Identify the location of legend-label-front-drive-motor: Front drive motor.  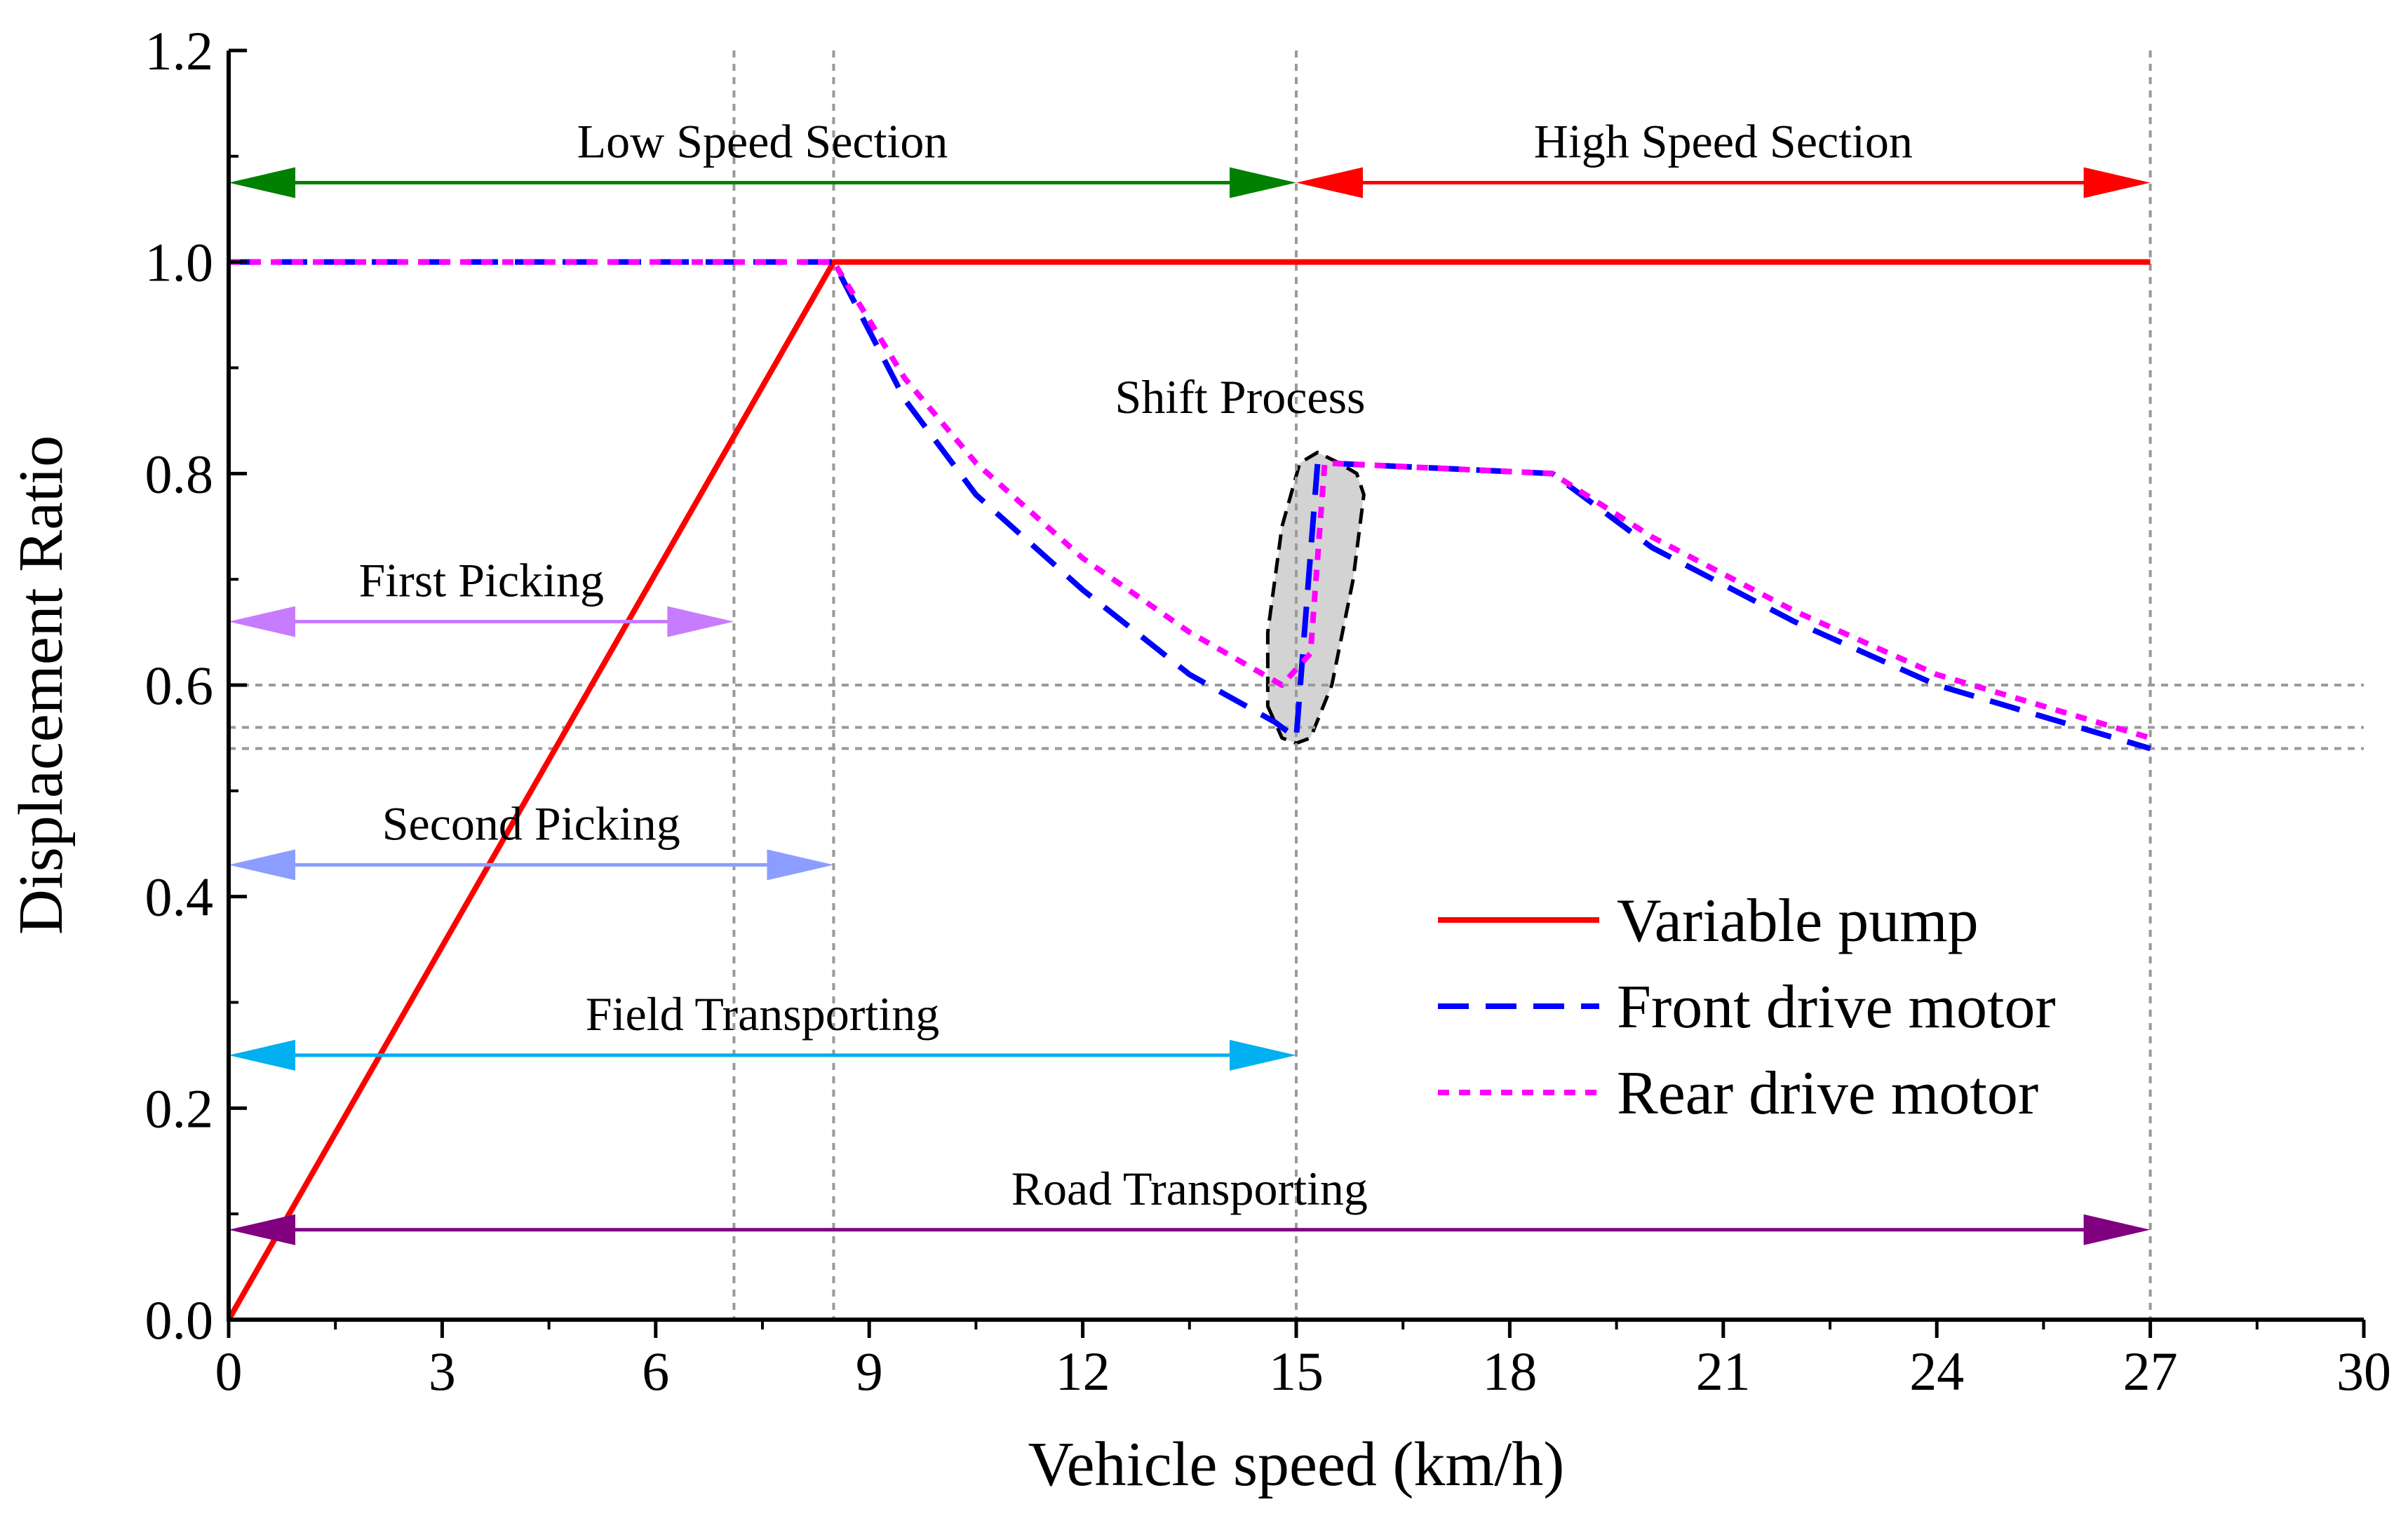
(1836, 1007).